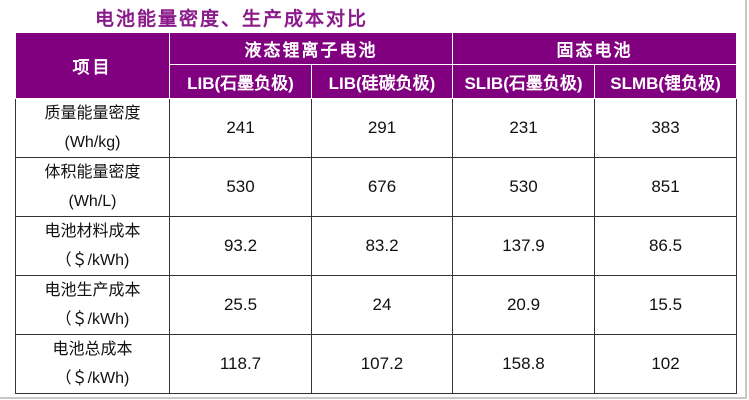  Describe the element at coordinates (92, 172) in the screenshot. I see `row-label-name: 体积能量密度` at that location.